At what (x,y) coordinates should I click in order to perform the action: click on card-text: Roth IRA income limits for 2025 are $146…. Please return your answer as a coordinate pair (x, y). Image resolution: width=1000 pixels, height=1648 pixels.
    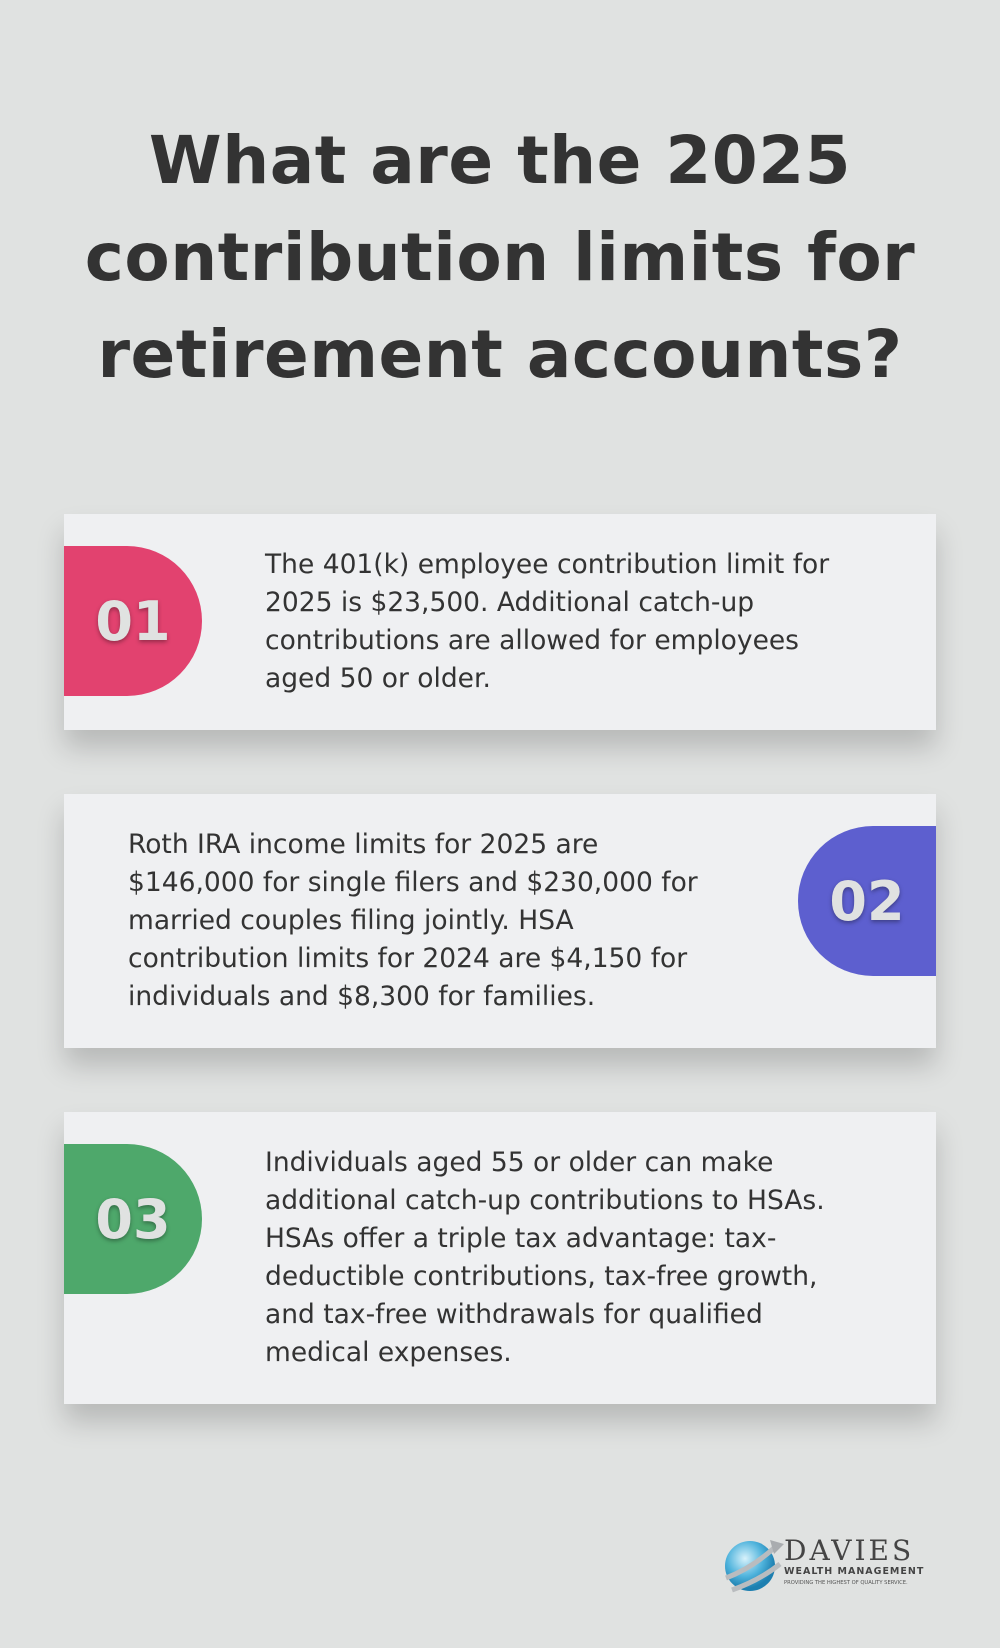
    Looking at the image, I should click on (413, 920).